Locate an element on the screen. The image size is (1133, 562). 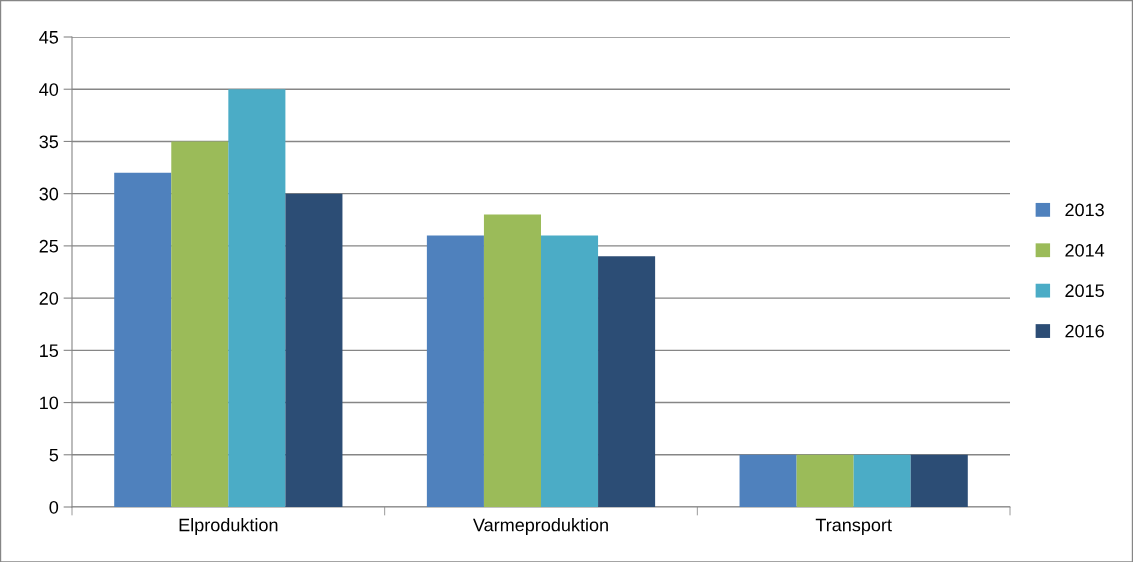
y-tick-label: 45 is located at coordinates (49, 37).